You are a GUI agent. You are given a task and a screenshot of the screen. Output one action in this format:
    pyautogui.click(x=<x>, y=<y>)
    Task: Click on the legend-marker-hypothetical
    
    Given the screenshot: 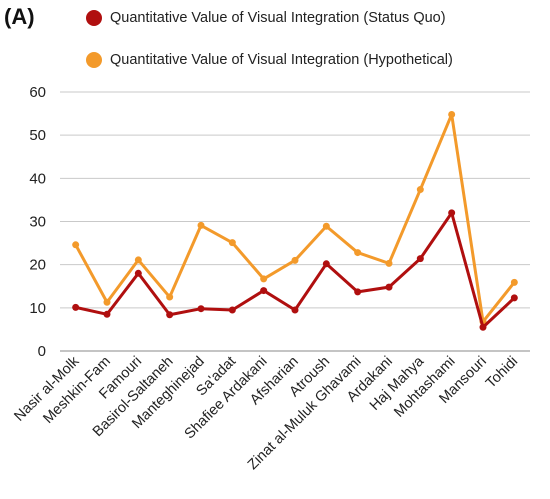 What is the action you would take?
    pyautogui.click(x=94, y=60)
    